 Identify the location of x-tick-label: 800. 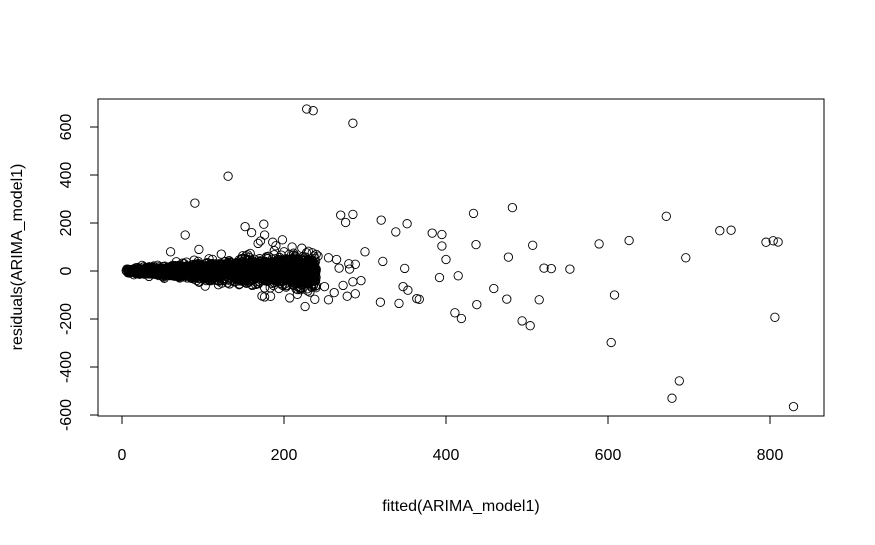
(770, 455).